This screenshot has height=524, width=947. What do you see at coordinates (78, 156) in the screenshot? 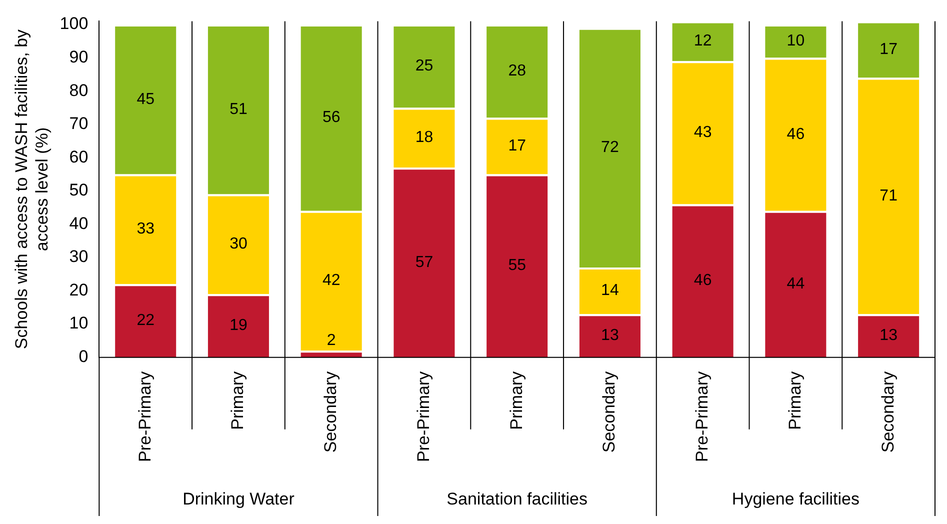
I see `y-tick-label: 60` at bounding box center [78, 156].